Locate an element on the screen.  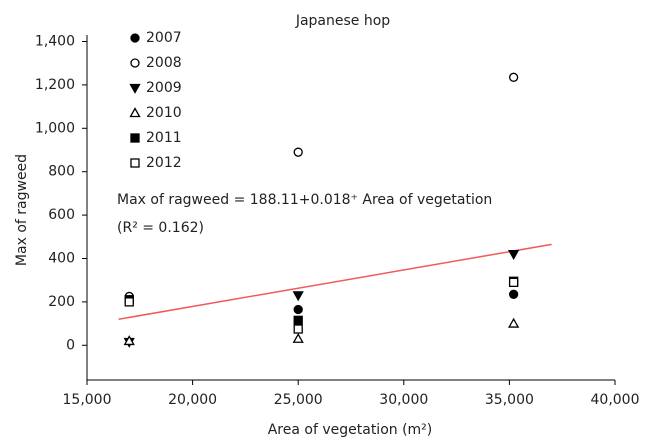
x-tick-label: 30,000 is located at coordinates (403, 400).